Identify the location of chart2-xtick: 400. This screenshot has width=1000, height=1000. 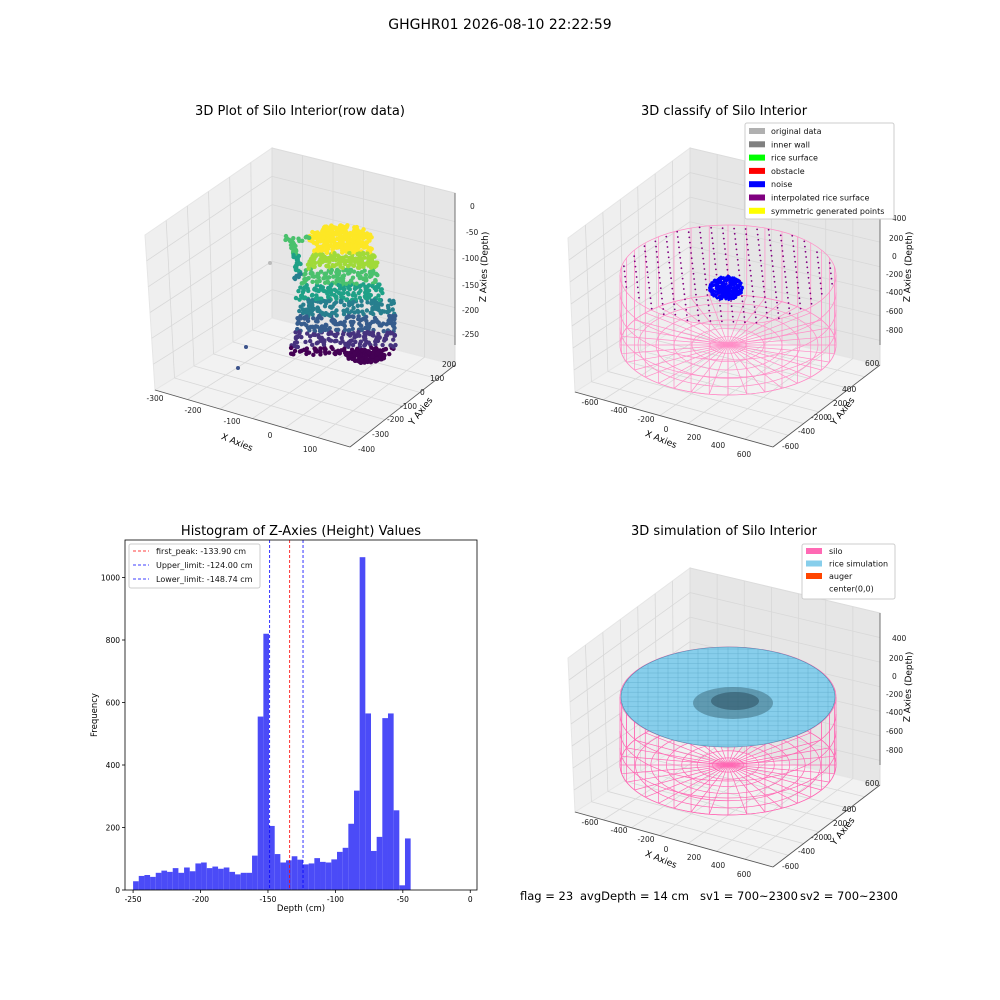
(718, 445).